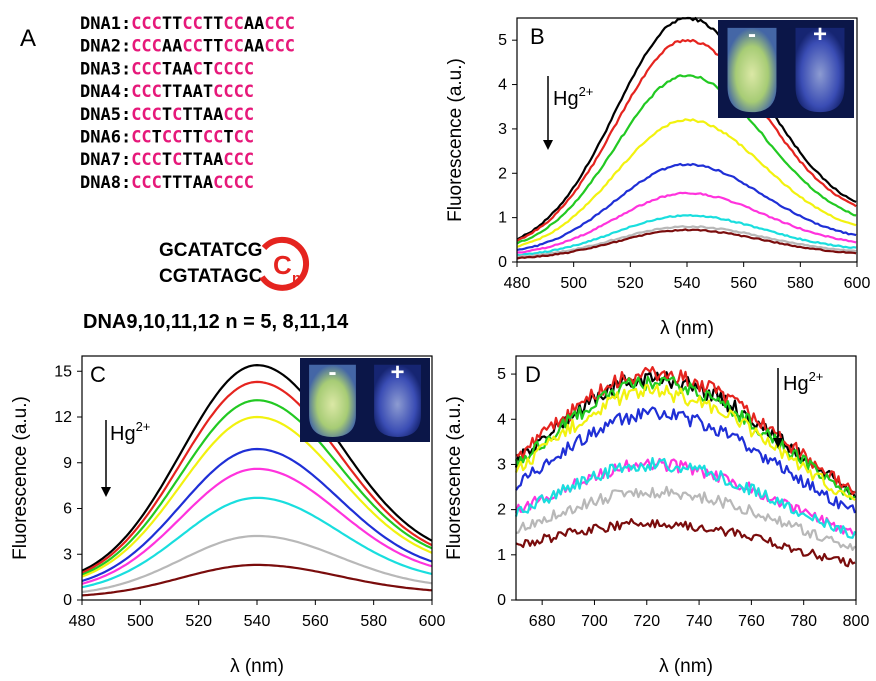 The width and height of the screenshot is (876, 681). Describe the element at coordinates (533, 374) in the screenshot. I see `panel-label: D` at that location.